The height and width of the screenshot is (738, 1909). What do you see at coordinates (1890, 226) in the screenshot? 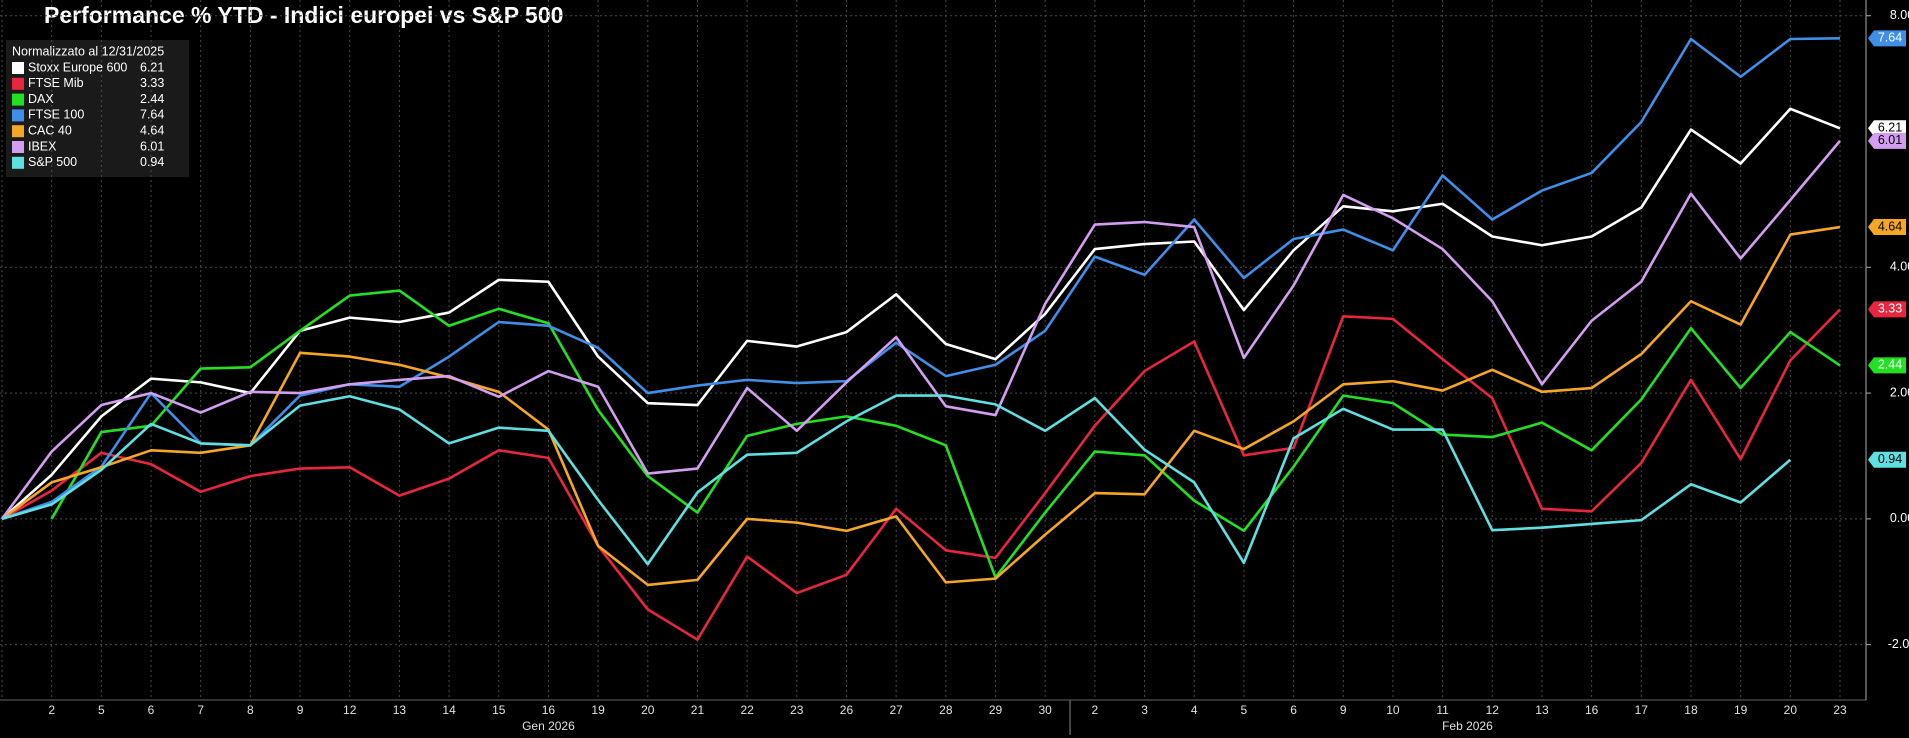
I see `value-tag-label: 4.64` at bounding box center [1890, 226].